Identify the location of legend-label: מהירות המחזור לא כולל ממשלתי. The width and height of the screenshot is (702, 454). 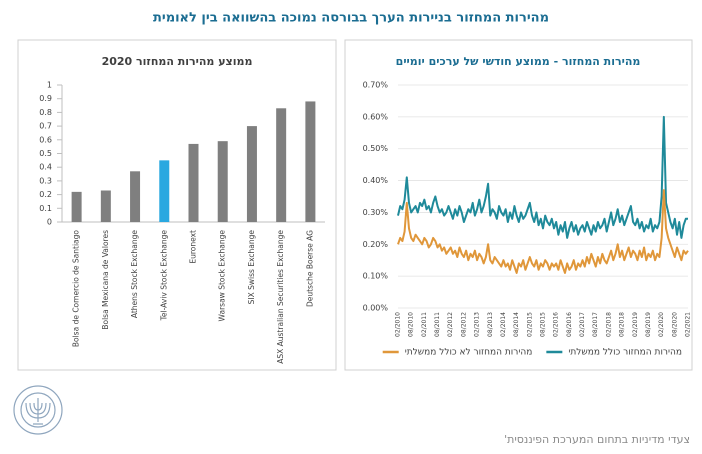
(469, 353).